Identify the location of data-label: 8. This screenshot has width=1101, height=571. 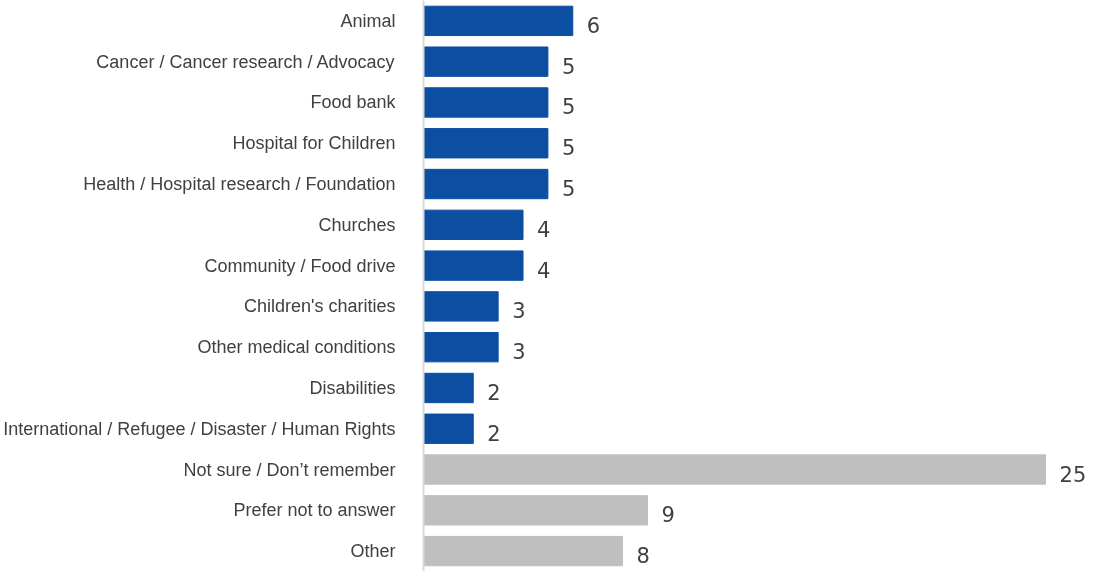
(643, 556).